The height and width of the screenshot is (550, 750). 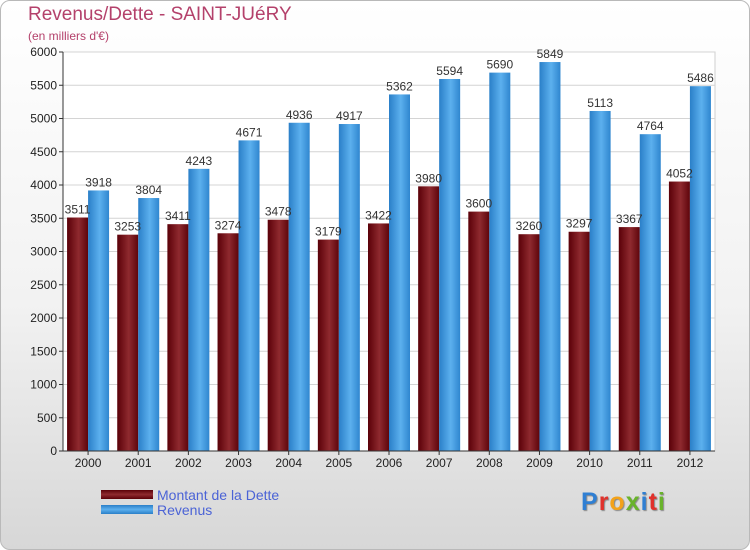 What do you see at coordinates (399, 86) in the screenshot?
I see `value-label-revenus: 5362` at bounding box center [399, 86].